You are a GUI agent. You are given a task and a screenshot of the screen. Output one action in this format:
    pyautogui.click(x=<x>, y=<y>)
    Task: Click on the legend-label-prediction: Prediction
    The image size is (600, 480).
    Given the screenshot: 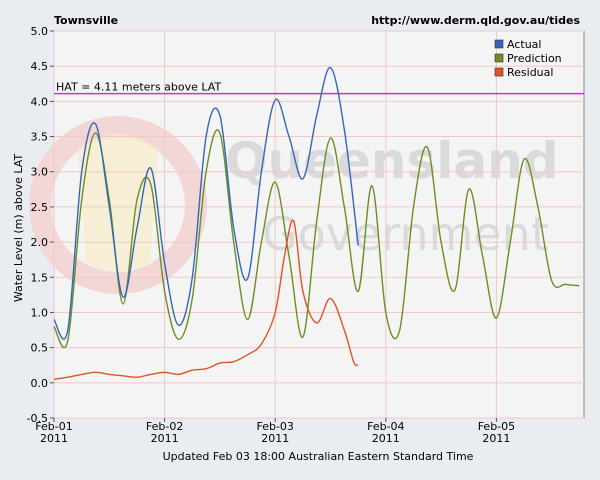 What is the action you would take?
    pyautogui.click(x=534, y=58)
    